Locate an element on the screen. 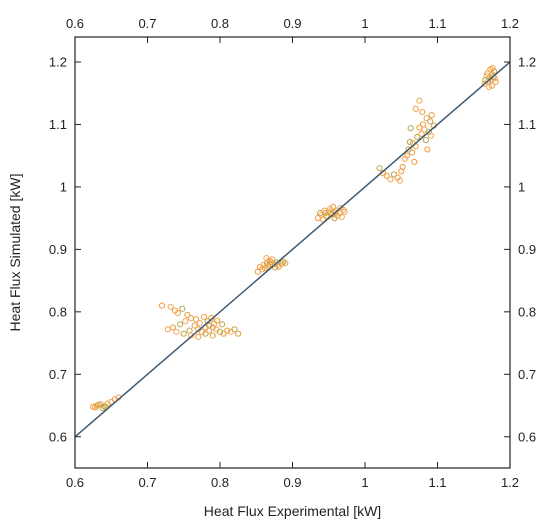  y-tick-label-right: 0.9 is located at coordinates (527, 249).